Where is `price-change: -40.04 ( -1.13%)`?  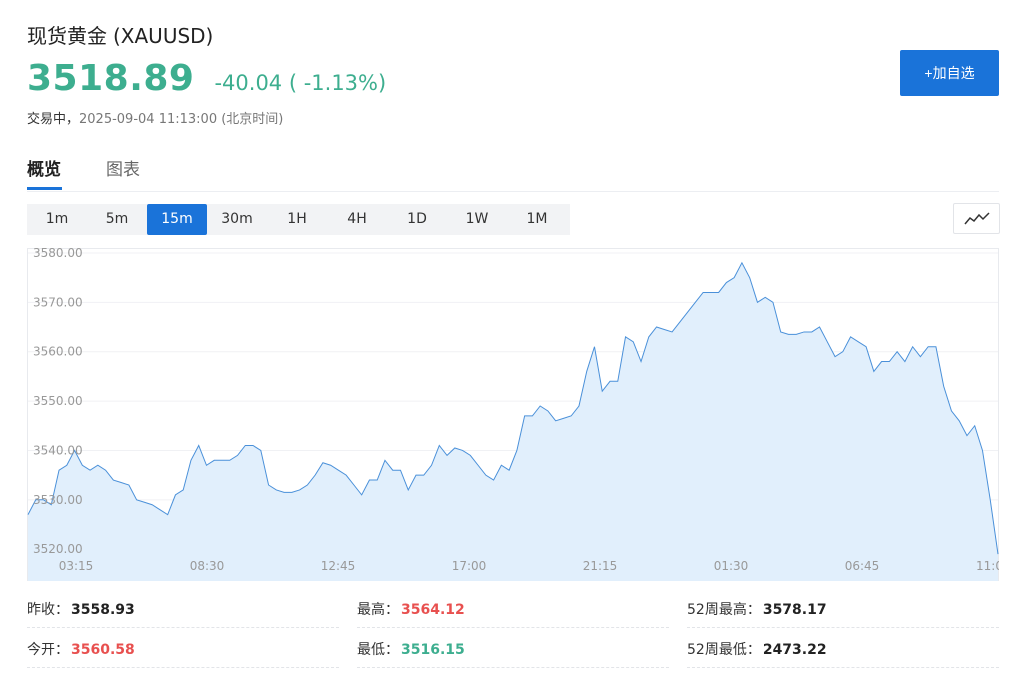
price-change: -40.04 ( -1.13%) is located at coordinates (300, 83).